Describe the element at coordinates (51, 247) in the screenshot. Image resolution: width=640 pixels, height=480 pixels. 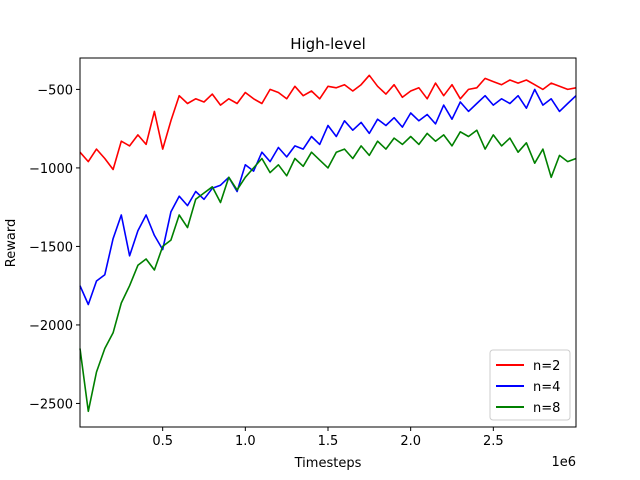
I see `y-tick-label: −1500` at that location.